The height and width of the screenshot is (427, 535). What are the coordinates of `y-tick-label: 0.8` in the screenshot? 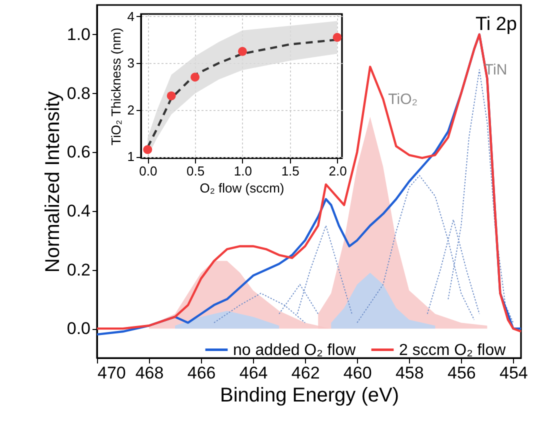 It's located at (78, 93).